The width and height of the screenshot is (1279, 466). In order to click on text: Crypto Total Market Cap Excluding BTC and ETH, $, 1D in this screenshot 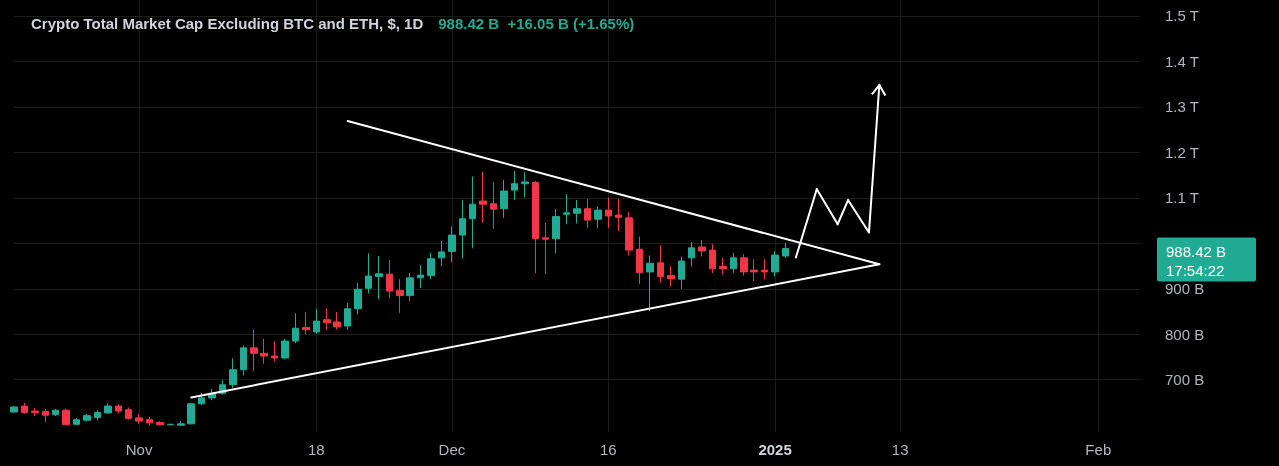, I will do `click(227, 23)`.